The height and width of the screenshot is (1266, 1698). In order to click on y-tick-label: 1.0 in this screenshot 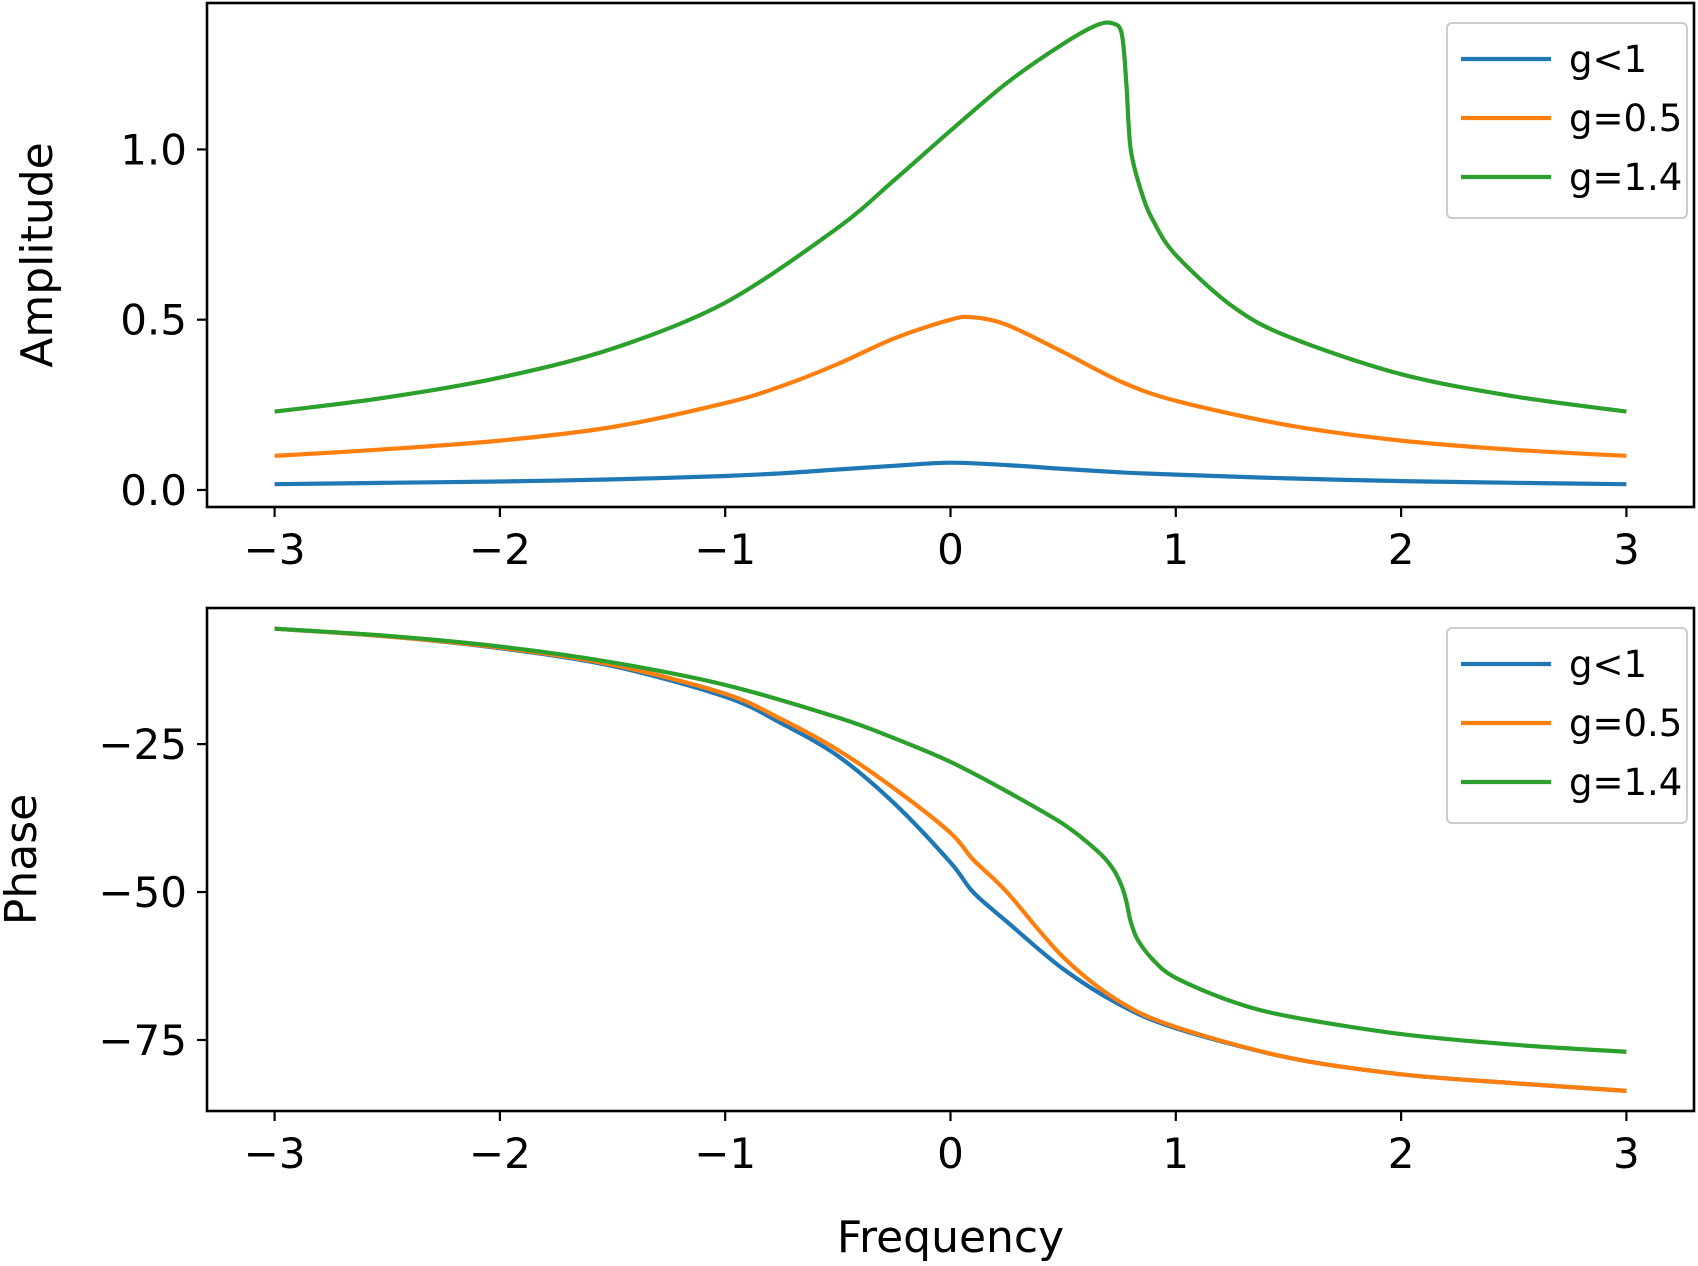, I will do `click(153, 149)`.